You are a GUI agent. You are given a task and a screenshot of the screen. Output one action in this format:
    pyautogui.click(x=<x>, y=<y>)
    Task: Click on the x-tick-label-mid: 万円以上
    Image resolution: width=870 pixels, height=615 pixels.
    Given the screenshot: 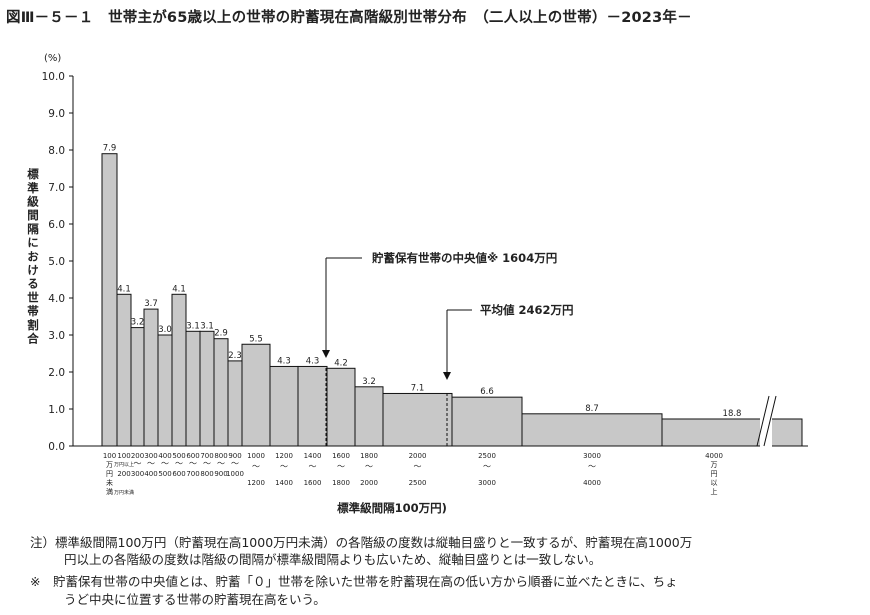 What is the action you would take?
    pyautogui.click(x=124, y=464)
    